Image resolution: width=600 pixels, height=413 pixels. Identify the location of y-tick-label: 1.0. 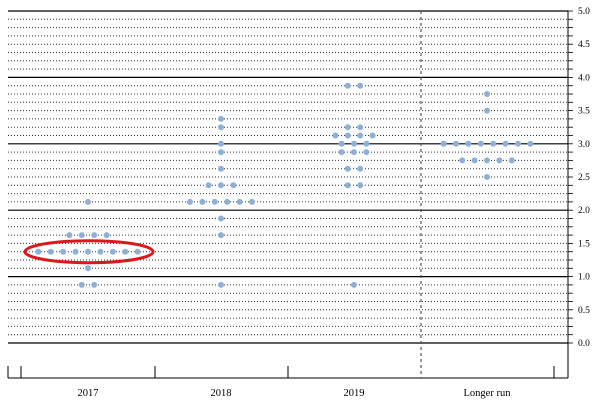
(584, 278).